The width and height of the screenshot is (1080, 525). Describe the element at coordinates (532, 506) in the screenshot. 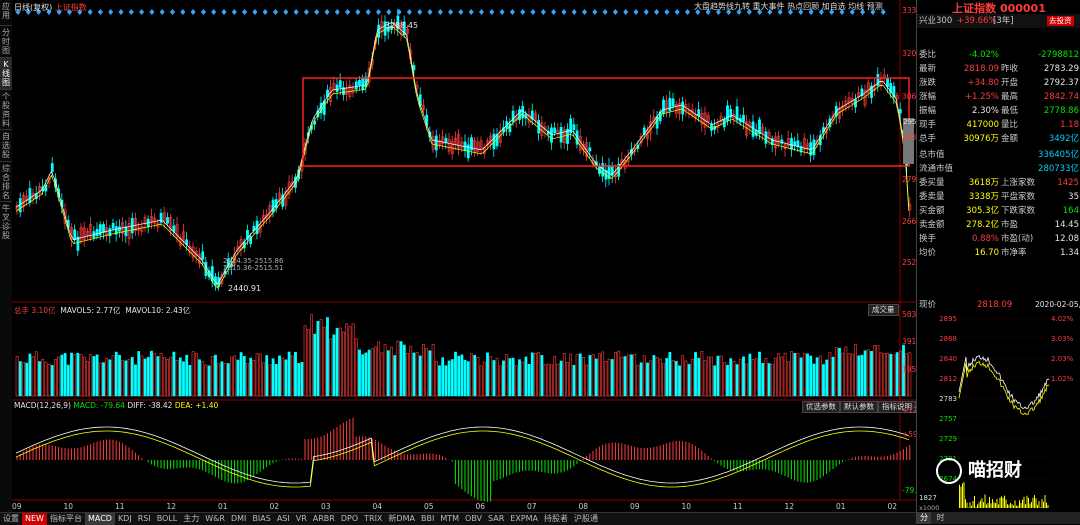

I see `x-tick: 07` at that location.